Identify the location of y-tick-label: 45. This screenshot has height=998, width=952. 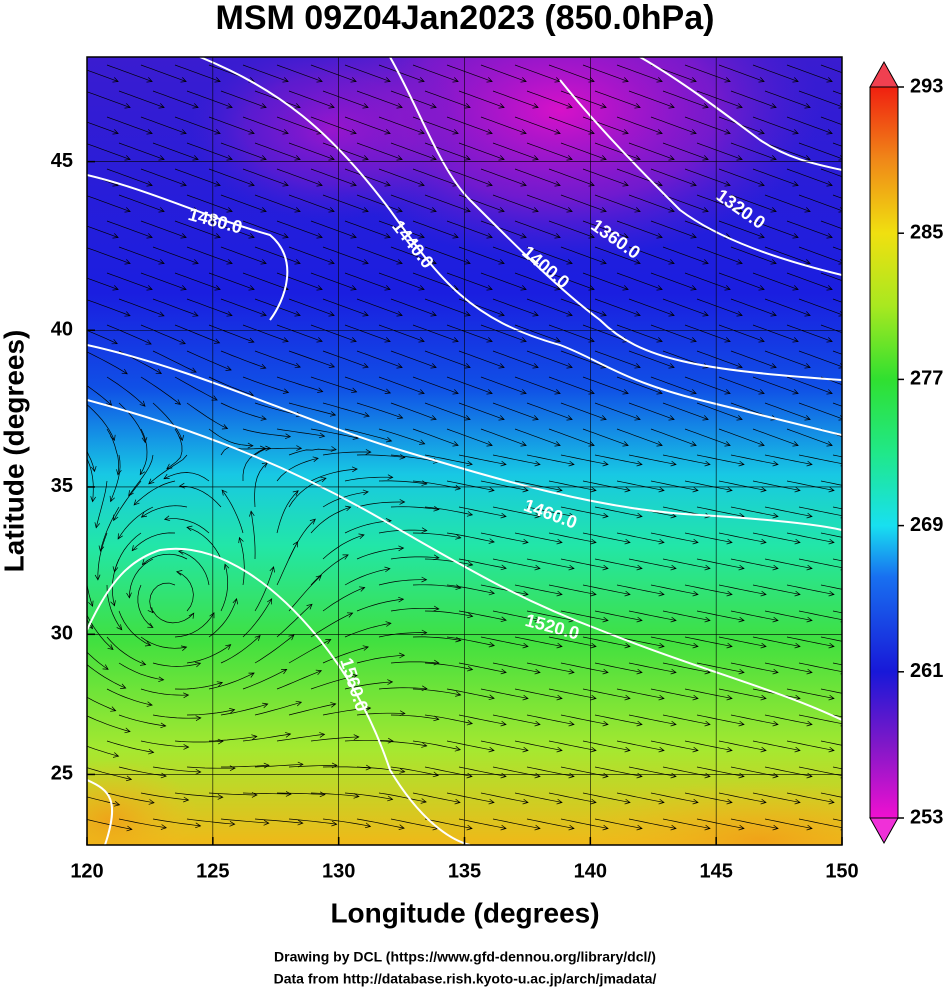
(62, 161).